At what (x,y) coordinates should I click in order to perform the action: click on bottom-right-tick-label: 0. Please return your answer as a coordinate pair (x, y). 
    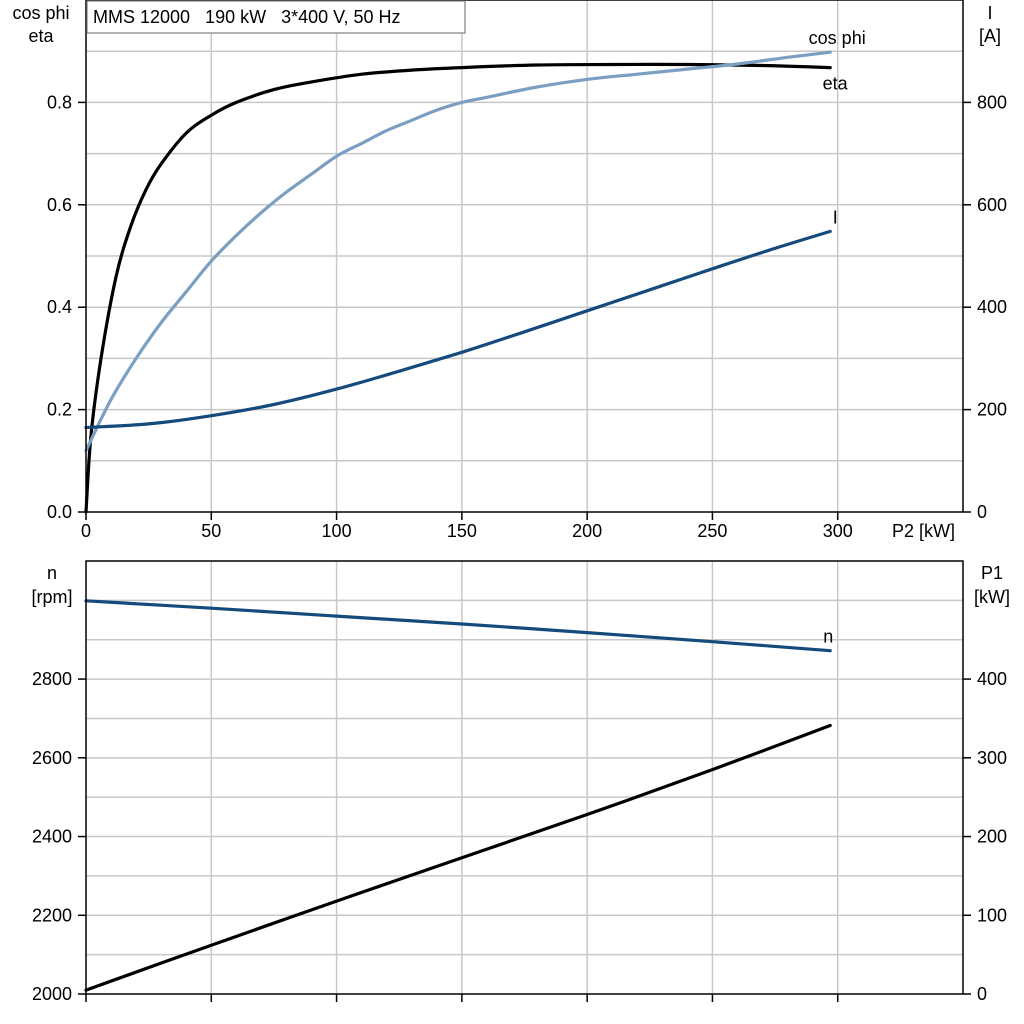
    Looking at the image, I should click on (982, 994).